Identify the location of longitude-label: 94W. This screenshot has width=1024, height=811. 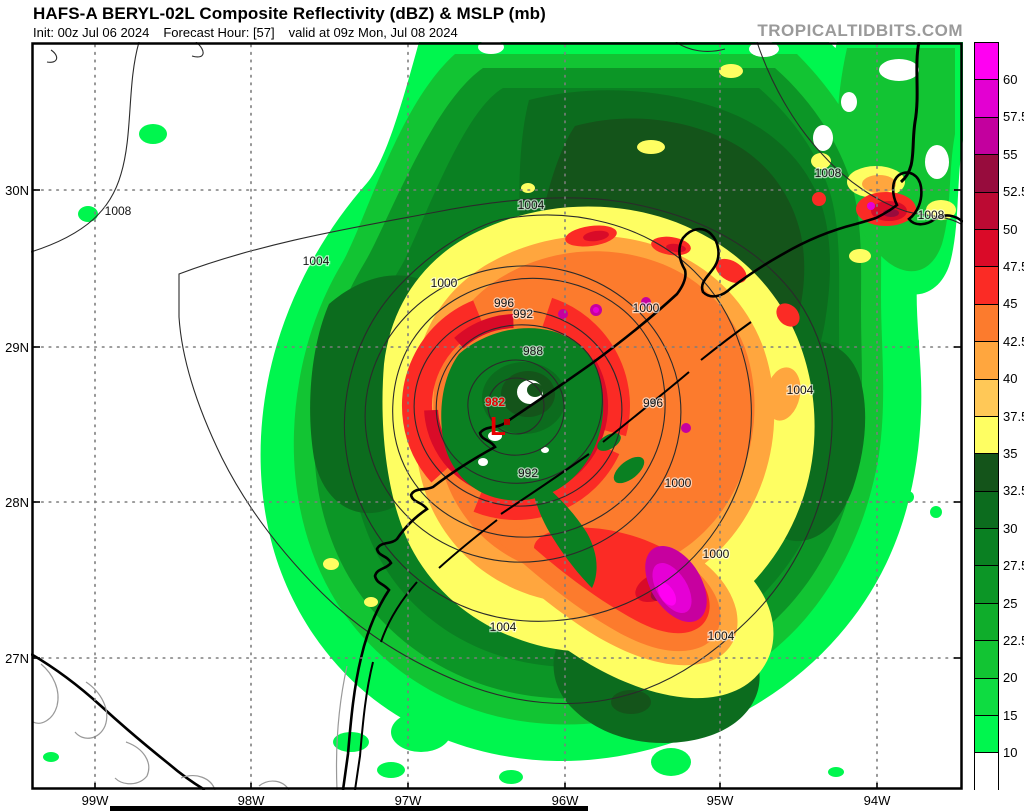
(877, 800).